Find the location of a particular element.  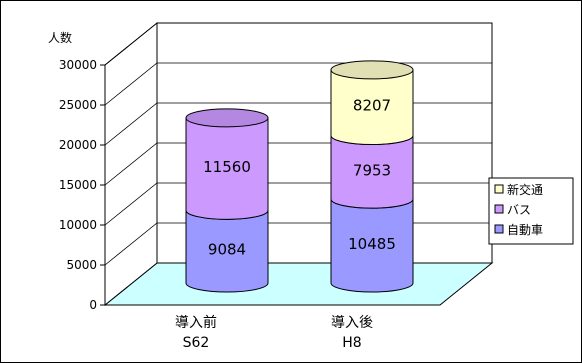

y-tick-label: 15000 is located at coordinates (78, 185).